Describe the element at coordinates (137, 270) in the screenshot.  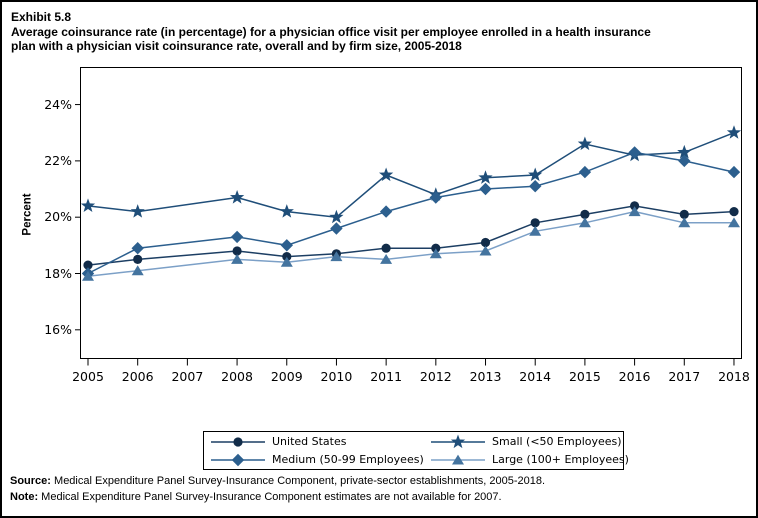
I see `large-100-employees-point-2006` at that location.